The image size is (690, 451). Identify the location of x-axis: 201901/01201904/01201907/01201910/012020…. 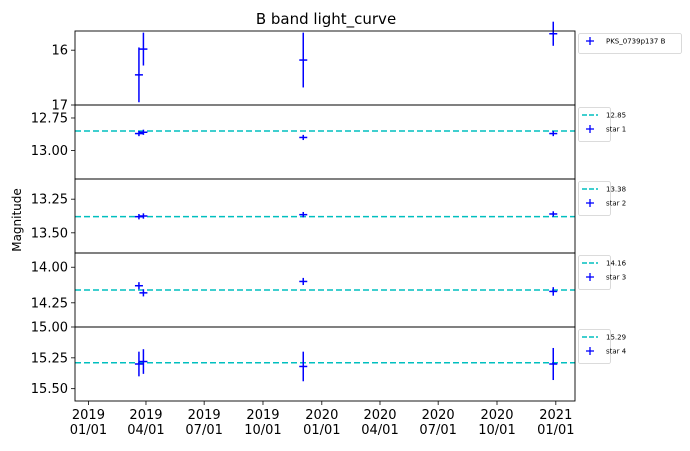
(322, 419).